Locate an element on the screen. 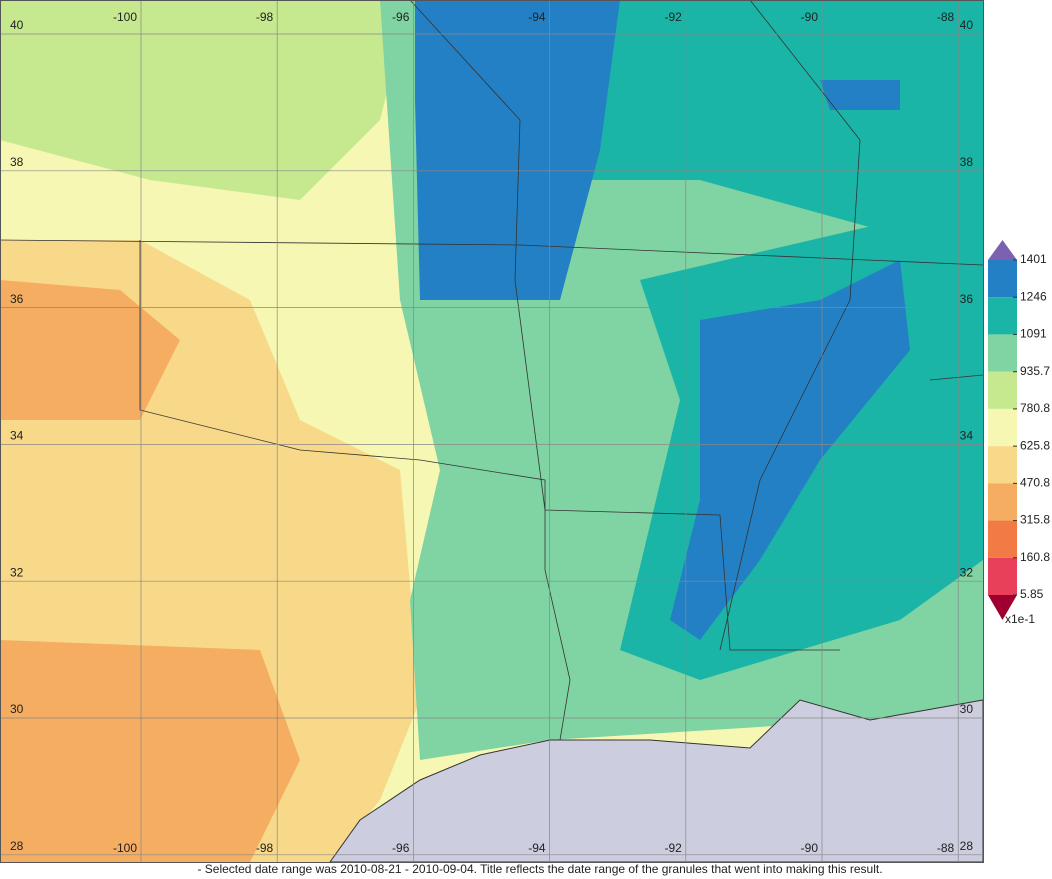 The height and width of the screenshot is (879, 1052). colorbar-under is located at coordinates (1002, 607).